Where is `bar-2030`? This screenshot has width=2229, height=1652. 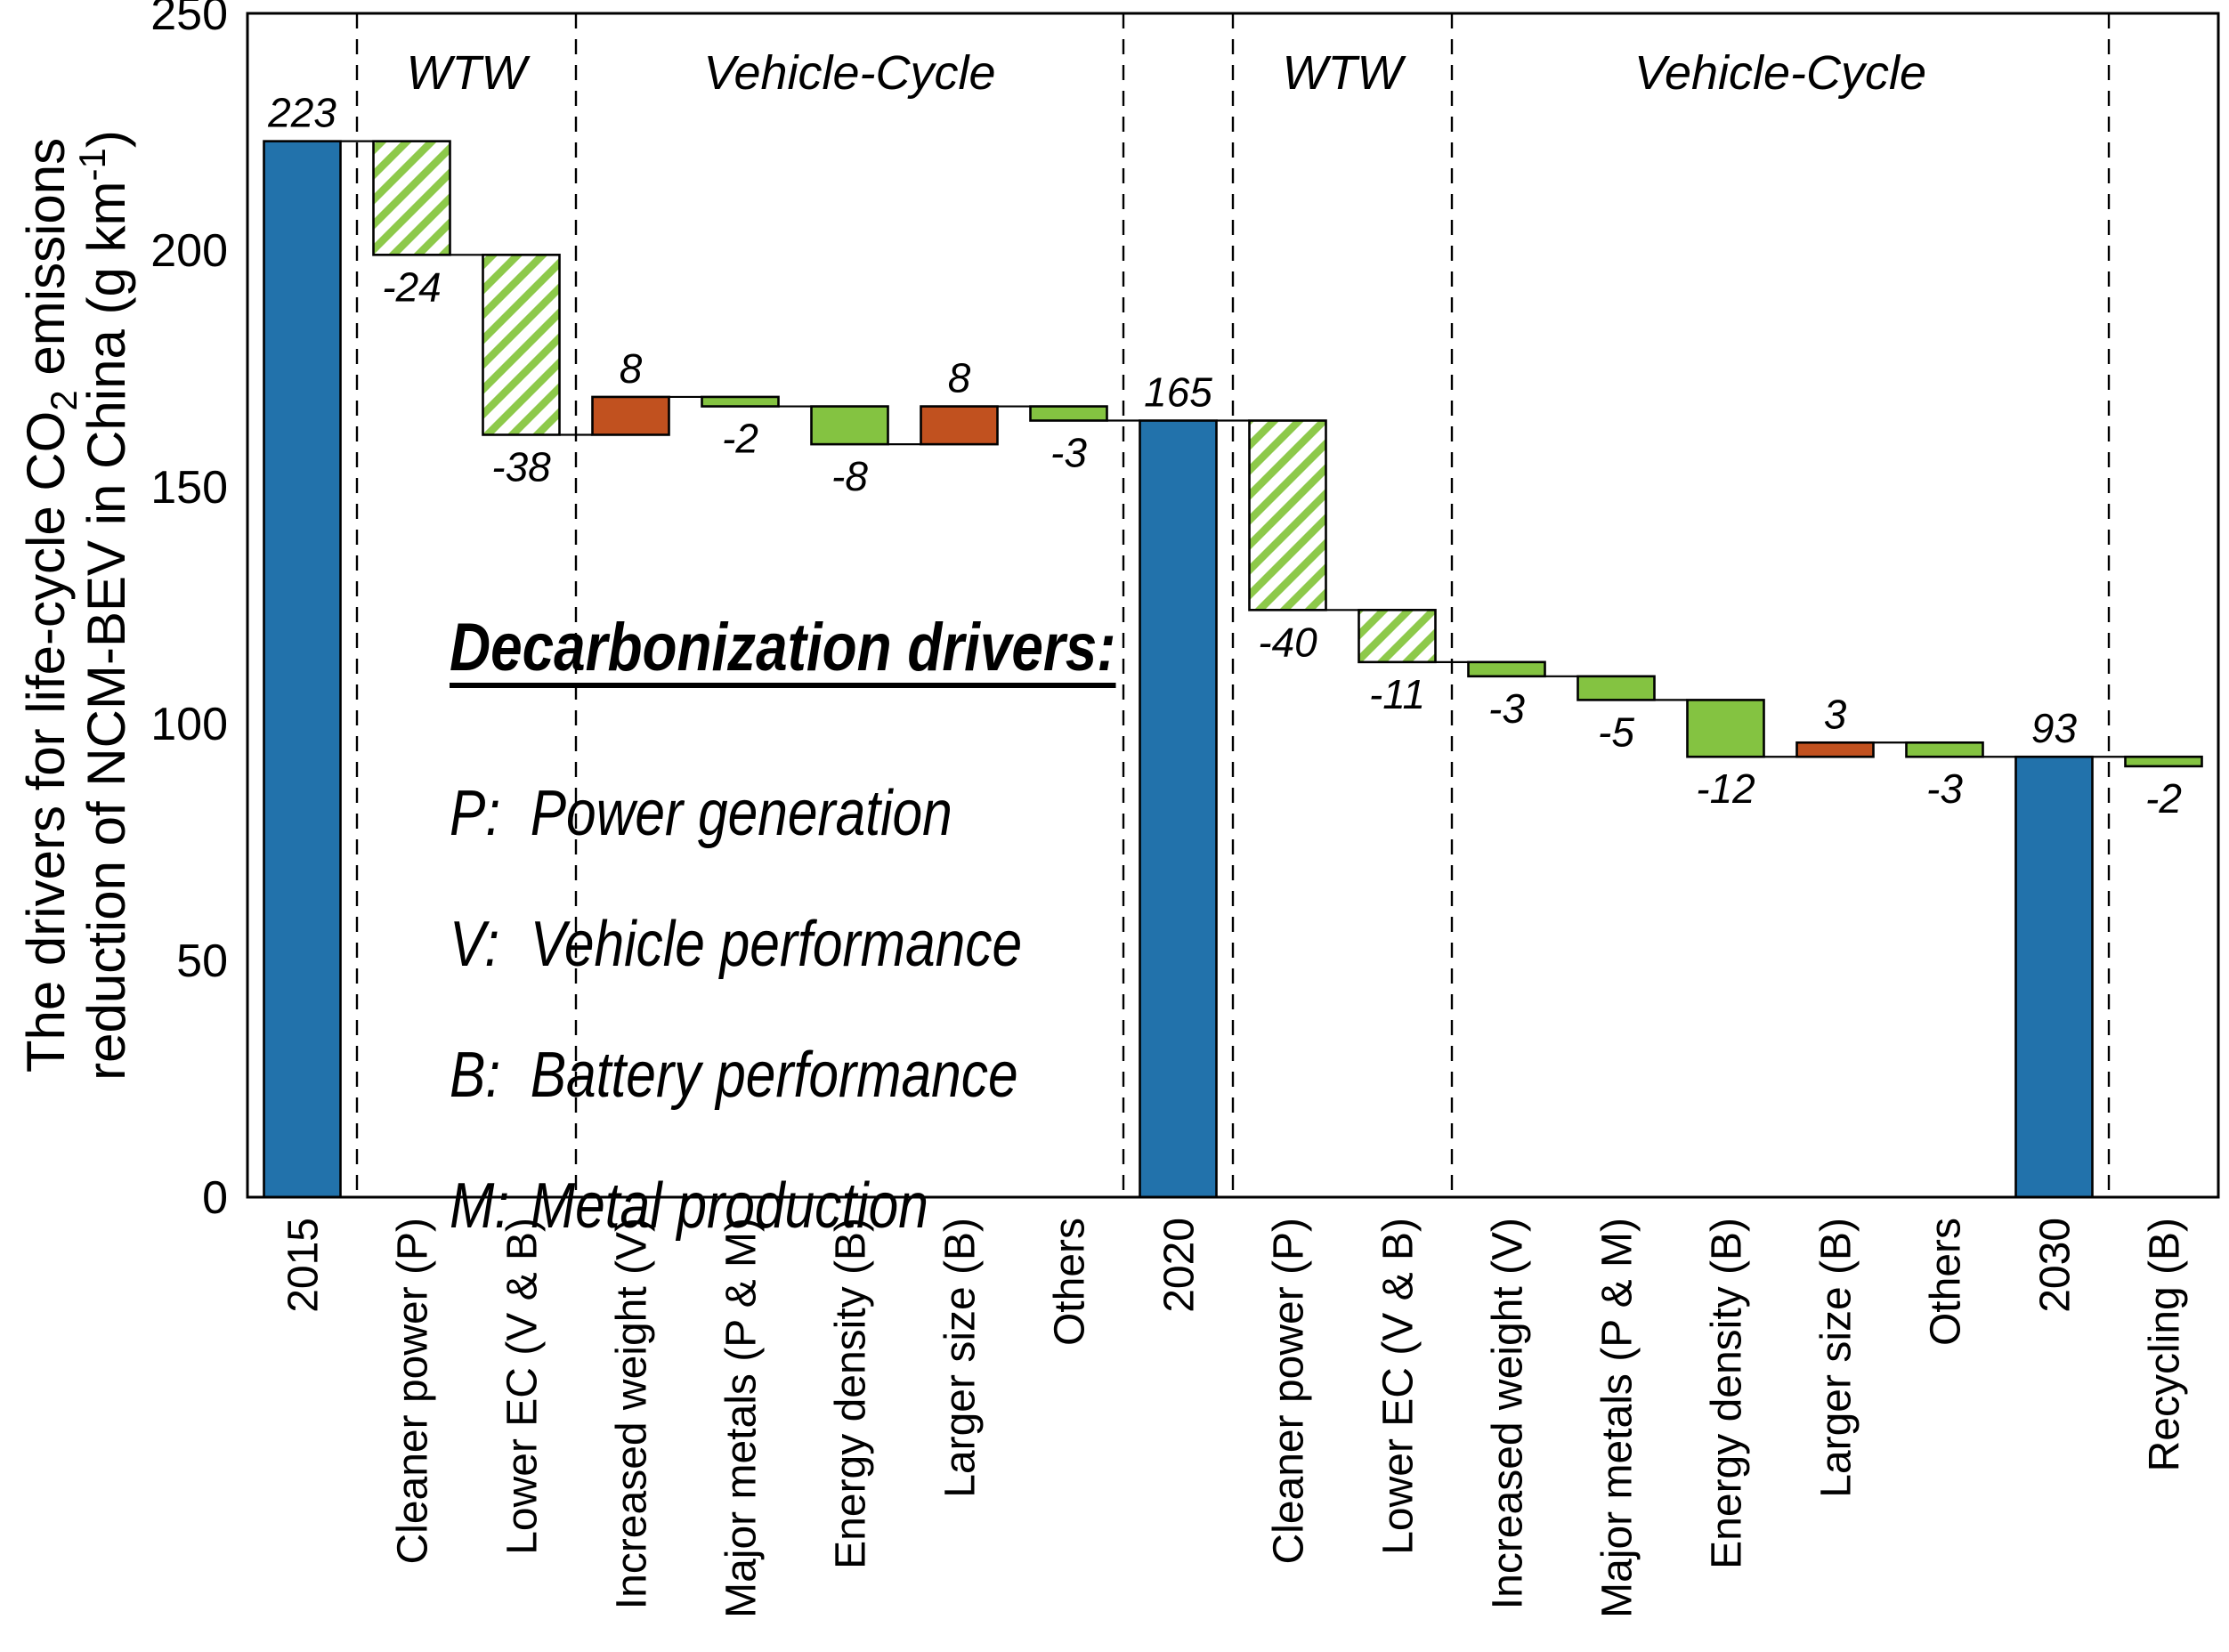 bar-2030 is located at coordinates (2054, 977).